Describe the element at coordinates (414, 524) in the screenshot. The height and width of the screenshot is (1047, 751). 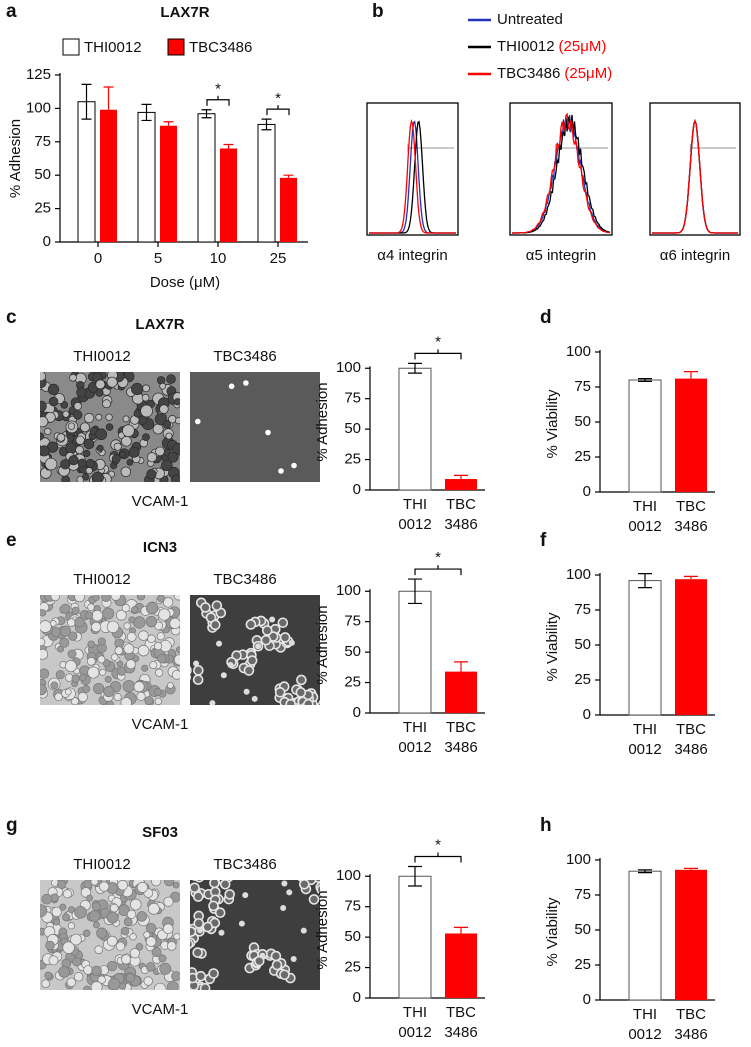
I see `x-tick-label: 0012` at that location.